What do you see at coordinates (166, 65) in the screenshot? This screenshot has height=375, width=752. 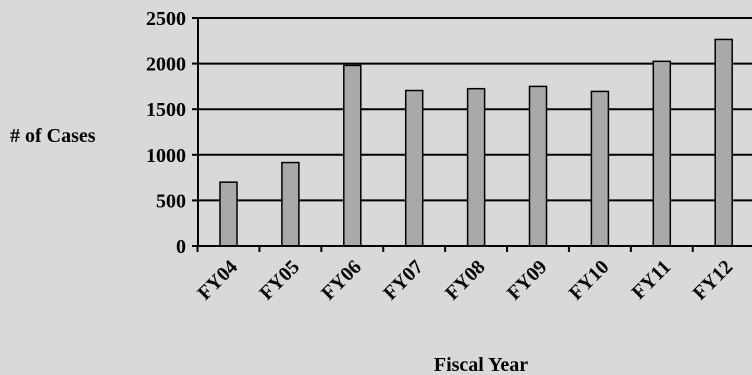 I see `y-tick-label: 2000` at bounding box center [166, 65].